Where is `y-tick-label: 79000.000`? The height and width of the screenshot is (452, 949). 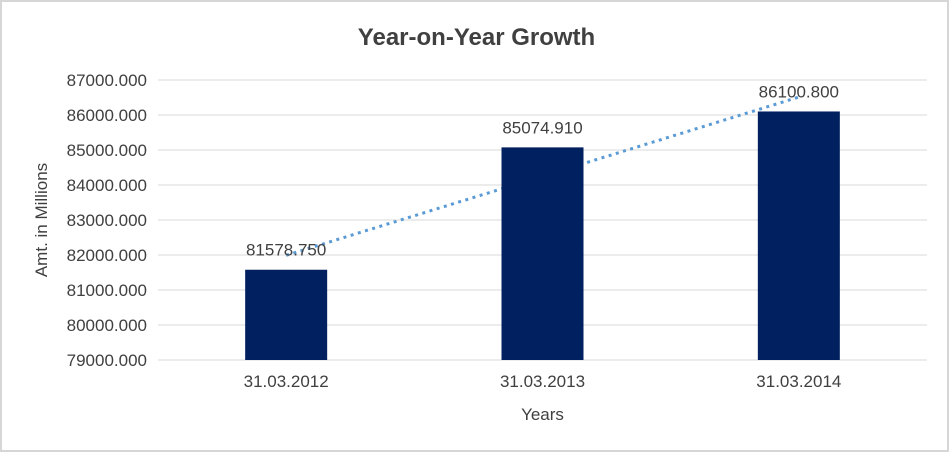 y-tick-label: 79000.000 is located at coordinates (107, 360).